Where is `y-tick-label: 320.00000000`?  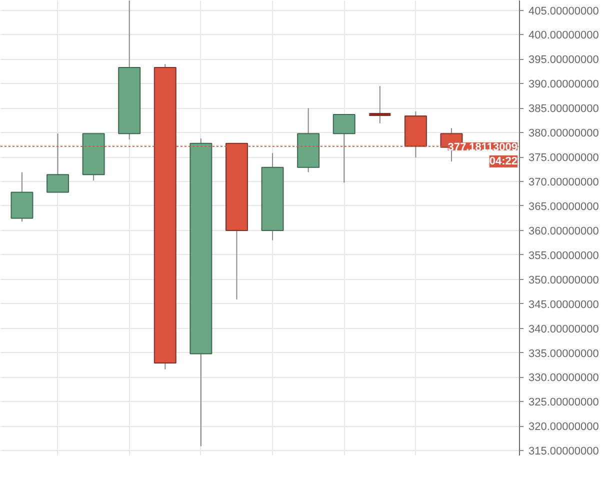
y-tick-label: 320.00000000 is located at coordinates (563, 427).